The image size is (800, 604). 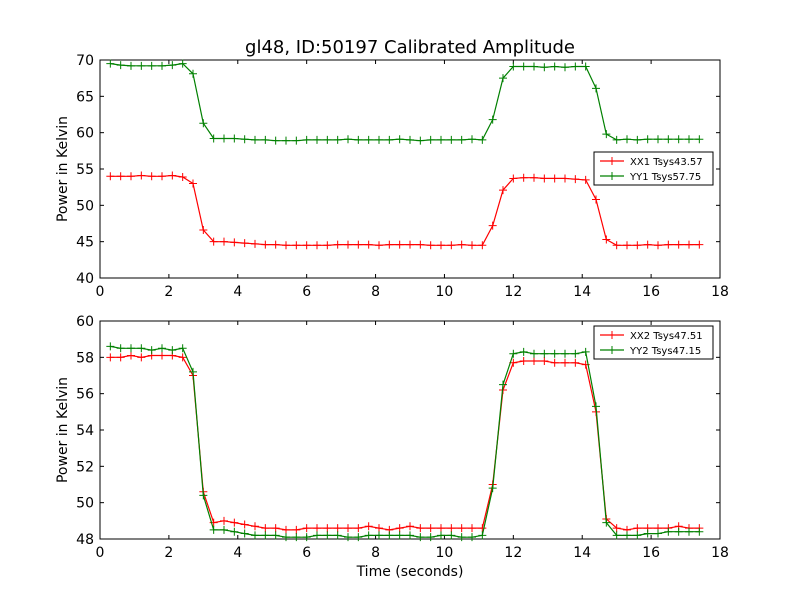 I want to click on legend-marker, so click(x=612, y=335).